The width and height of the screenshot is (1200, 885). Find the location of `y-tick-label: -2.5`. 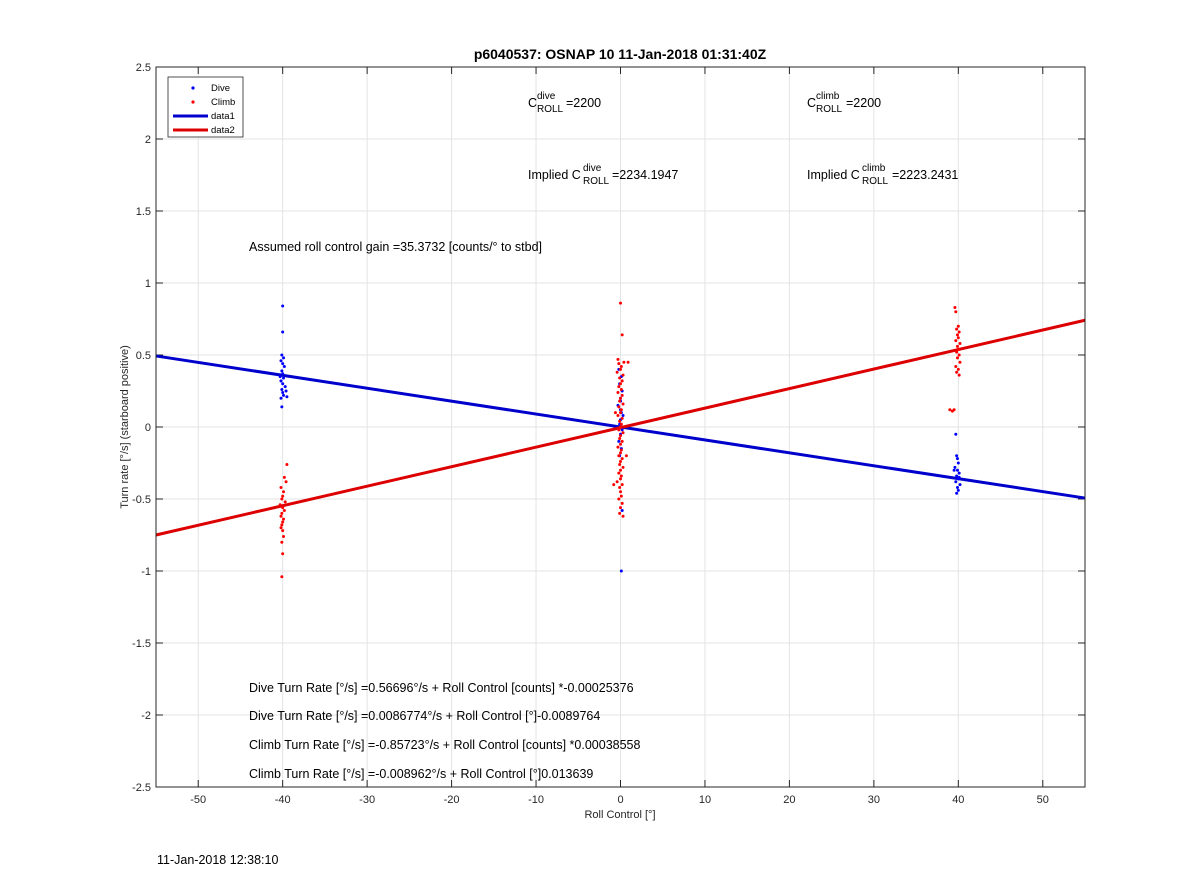

y-tick-label: -2.5 is located at coordinates (141, 788).